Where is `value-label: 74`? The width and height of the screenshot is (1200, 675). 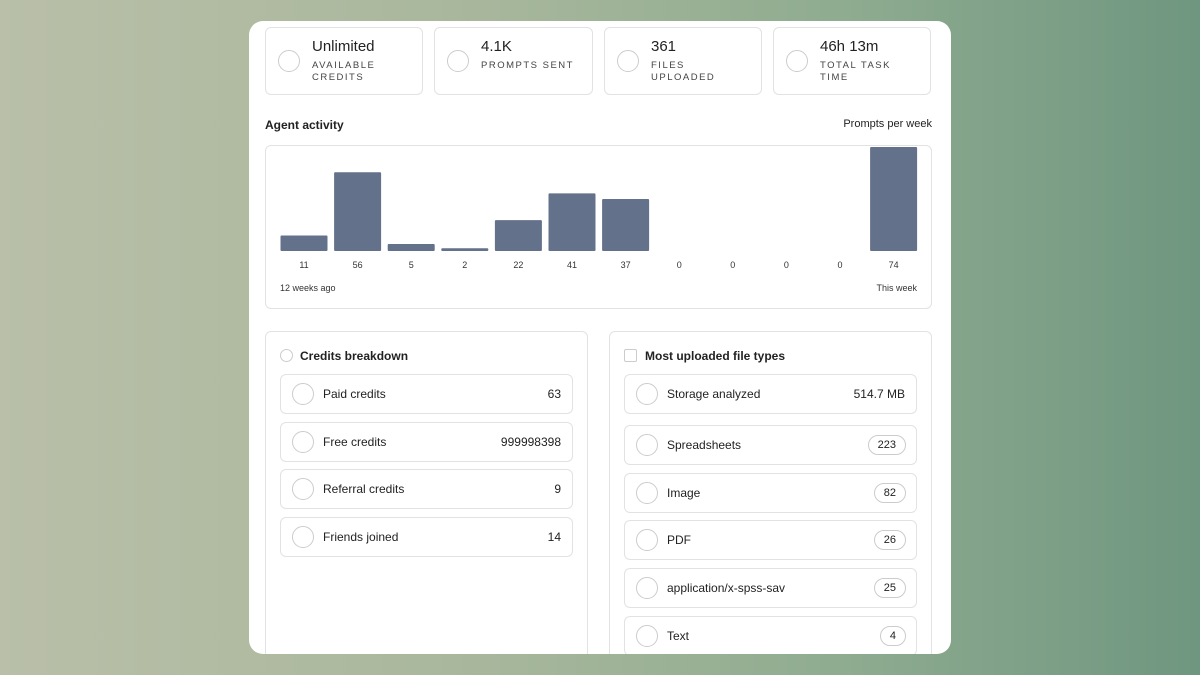
value-label: 74 is located at coordinates (894, 265).